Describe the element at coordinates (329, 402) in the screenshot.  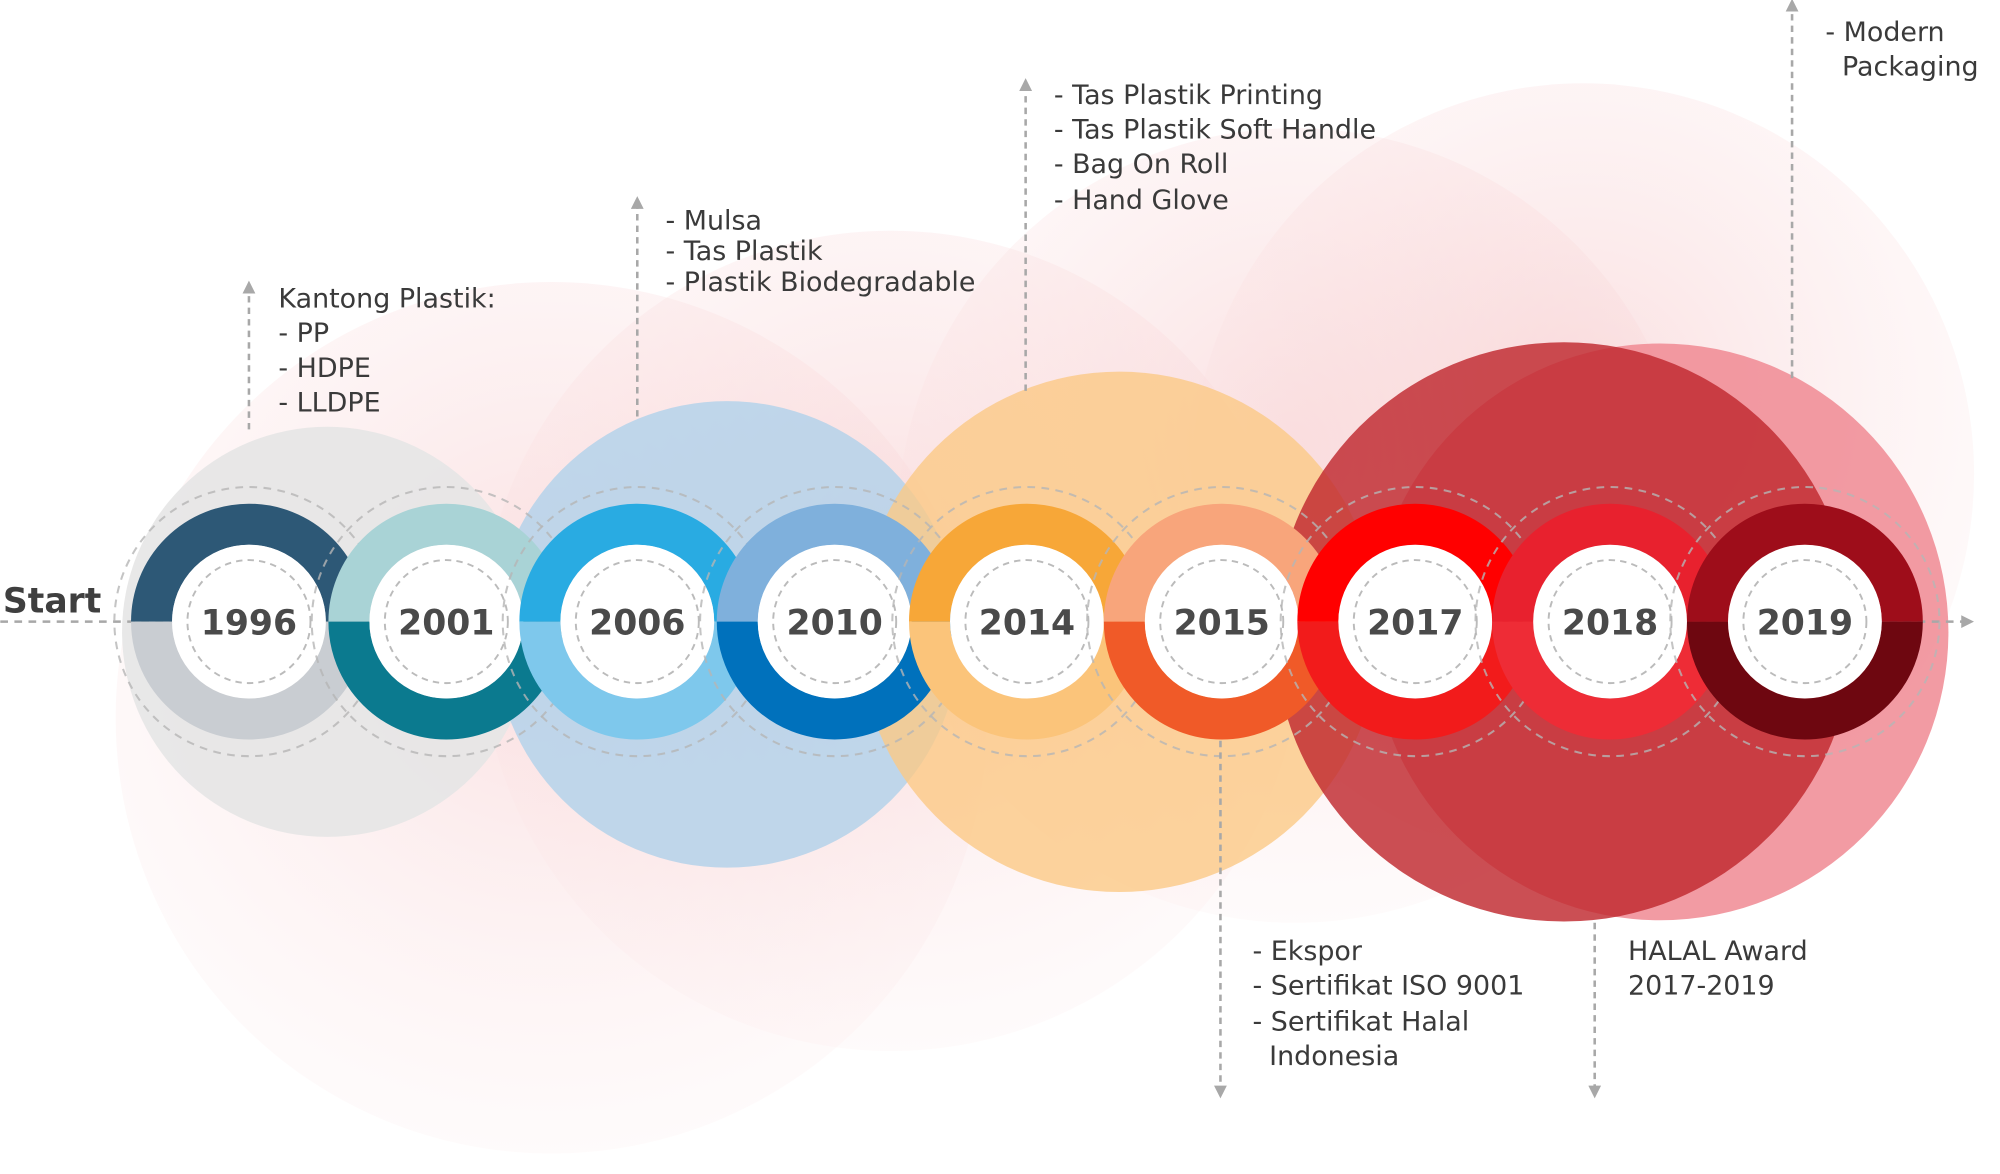
I see `note-line: - LLDPE` at that location.